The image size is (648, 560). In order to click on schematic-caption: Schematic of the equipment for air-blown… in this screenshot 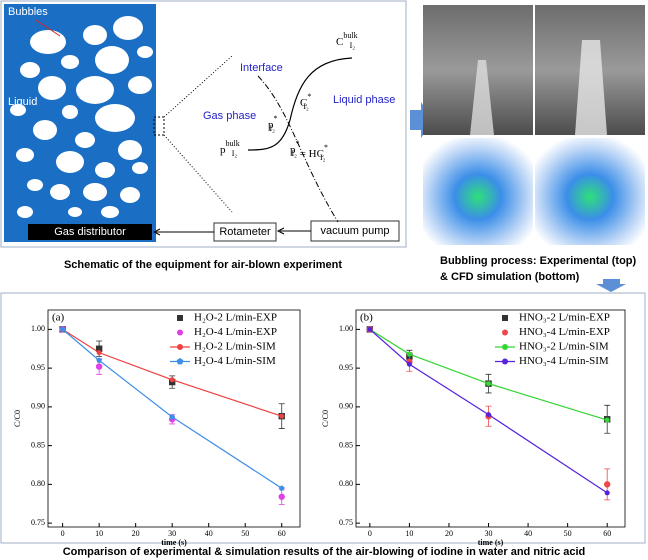, I will do `click(203, 265)`.